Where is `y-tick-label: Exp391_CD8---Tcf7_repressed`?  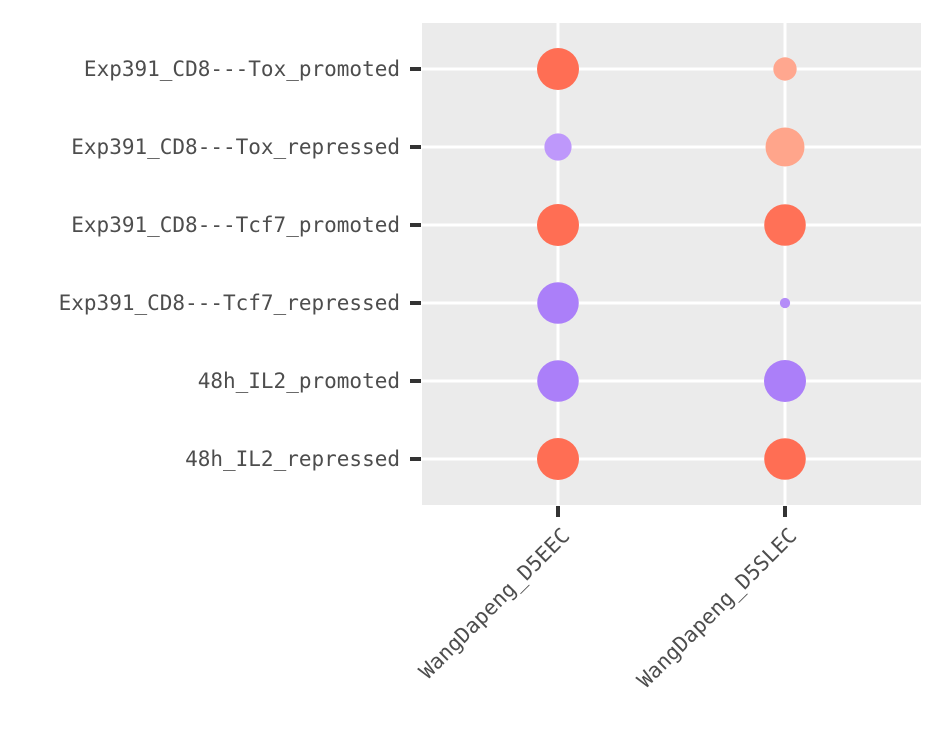 y-tick-label: Exp391_CD8---Tcf7_repressed is located at coordinates (229, 303).